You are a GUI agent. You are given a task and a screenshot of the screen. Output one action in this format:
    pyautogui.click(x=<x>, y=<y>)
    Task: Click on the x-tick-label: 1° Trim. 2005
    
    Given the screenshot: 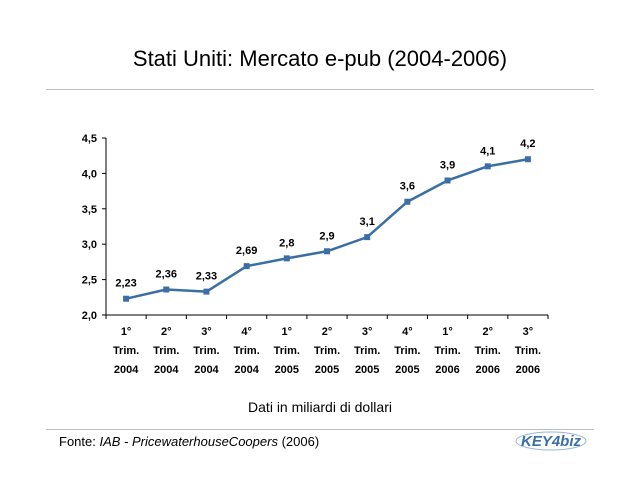 What is the action you would take?
    pyautogui.click(x=287, y=351)
    